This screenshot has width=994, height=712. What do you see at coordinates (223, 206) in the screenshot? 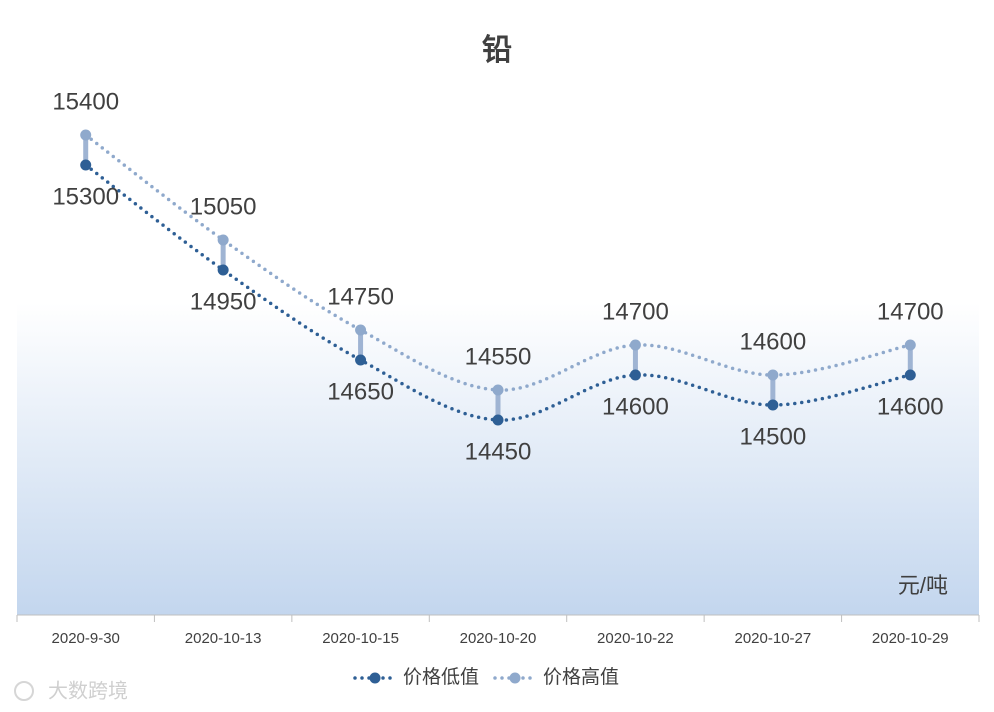
I see `data-label: 15050` at bounding box center [223, 206].